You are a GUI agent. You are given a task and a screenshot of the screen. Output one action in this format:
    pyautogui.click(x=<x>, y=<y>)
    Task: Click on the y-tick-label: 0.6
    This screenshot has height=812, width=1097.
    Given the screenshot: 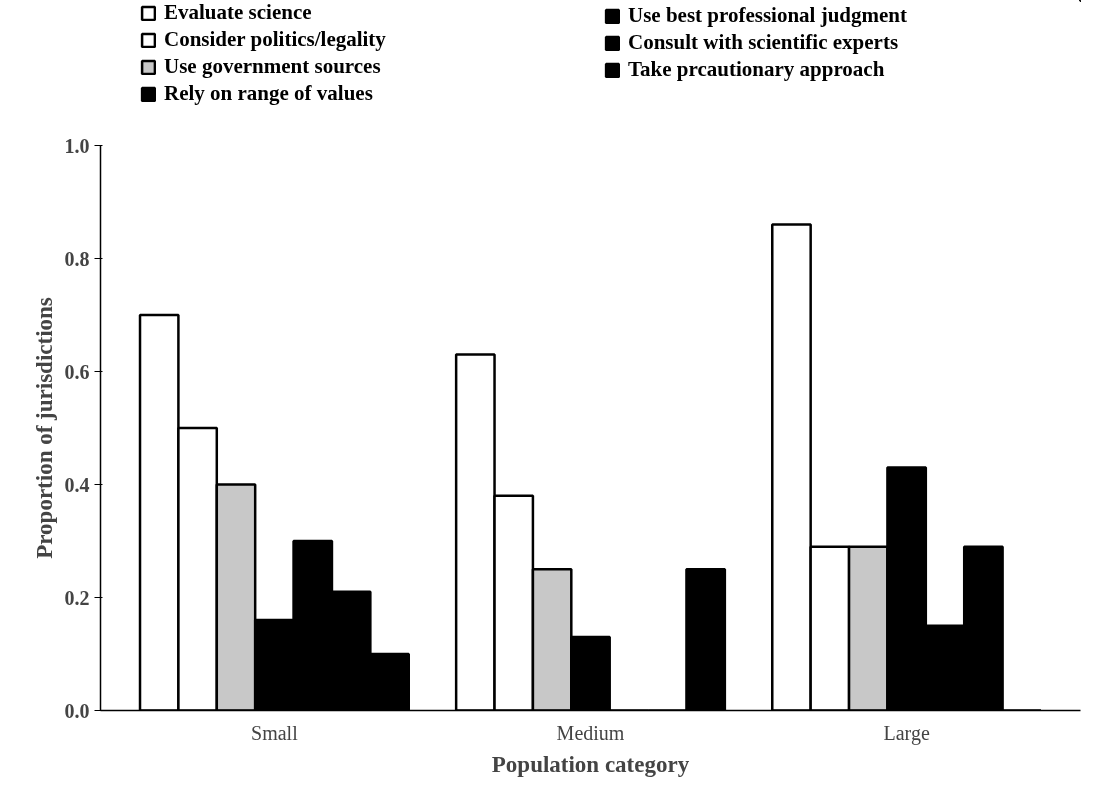 What is the action you would take?
    pyautogui.click(x=77, y=371)
    